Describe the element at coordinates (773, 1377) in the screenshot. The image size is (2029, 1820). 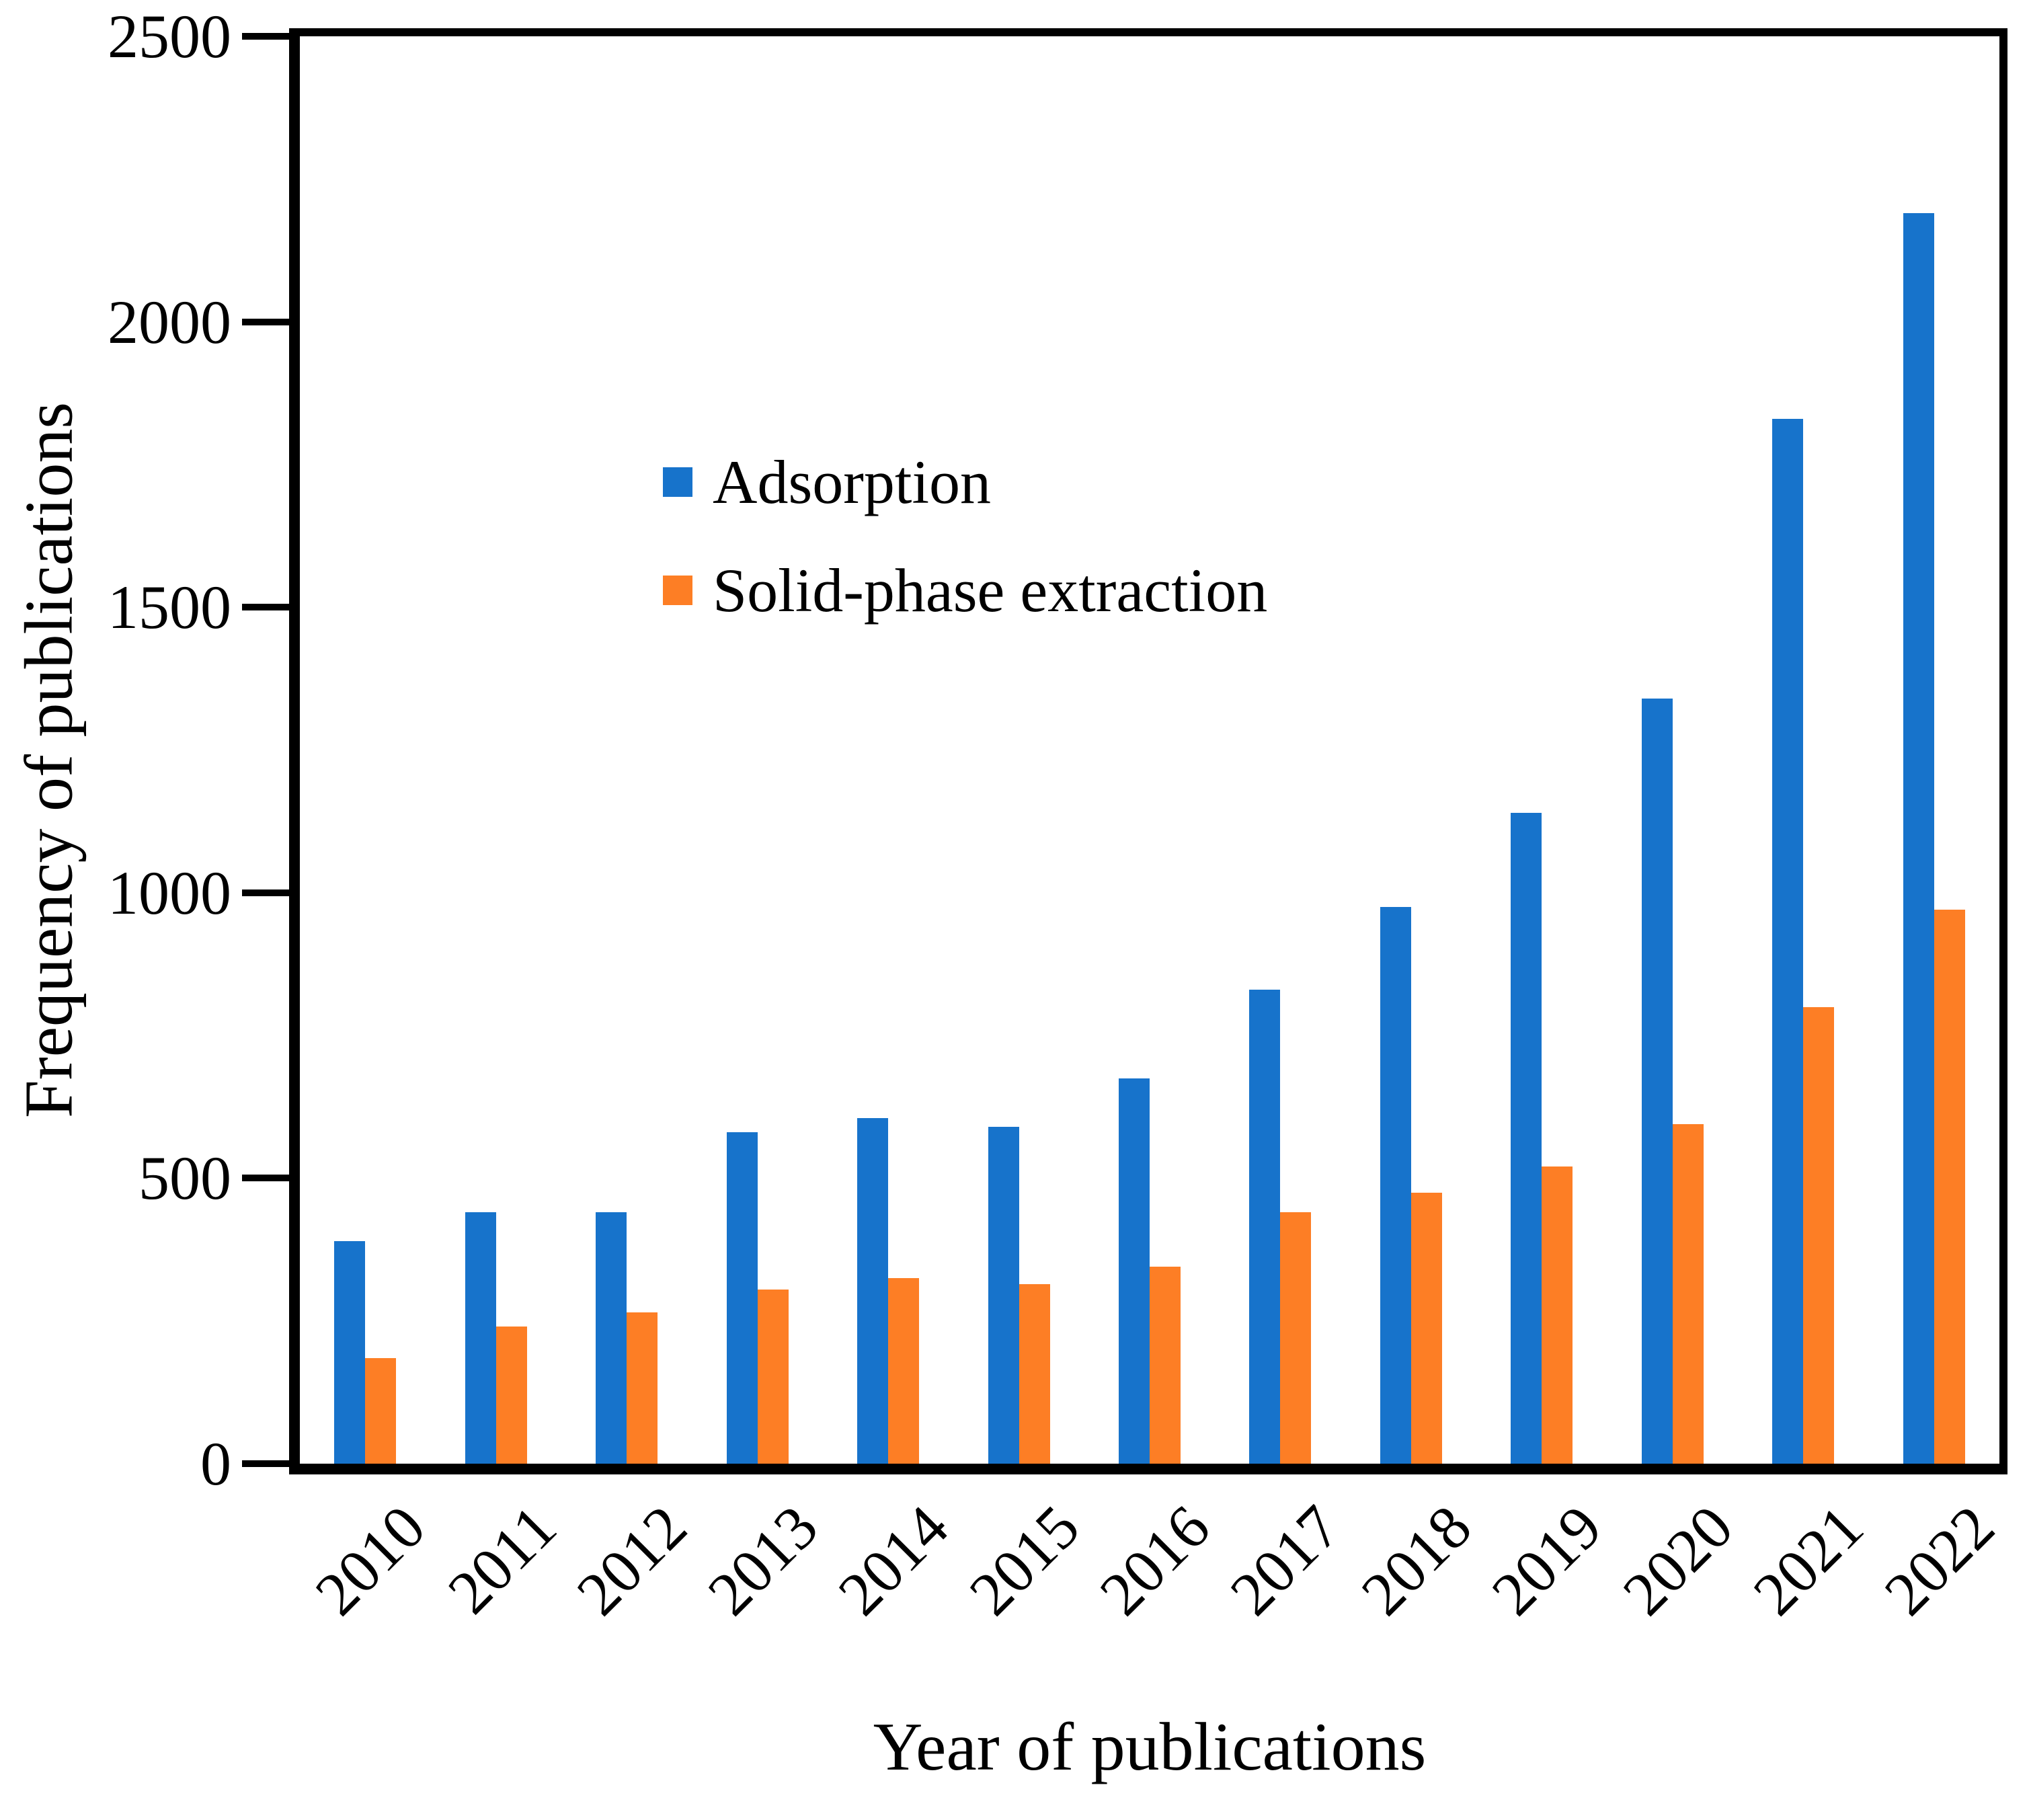
I see `bar-solid-phase-extraction-2013` at that location.